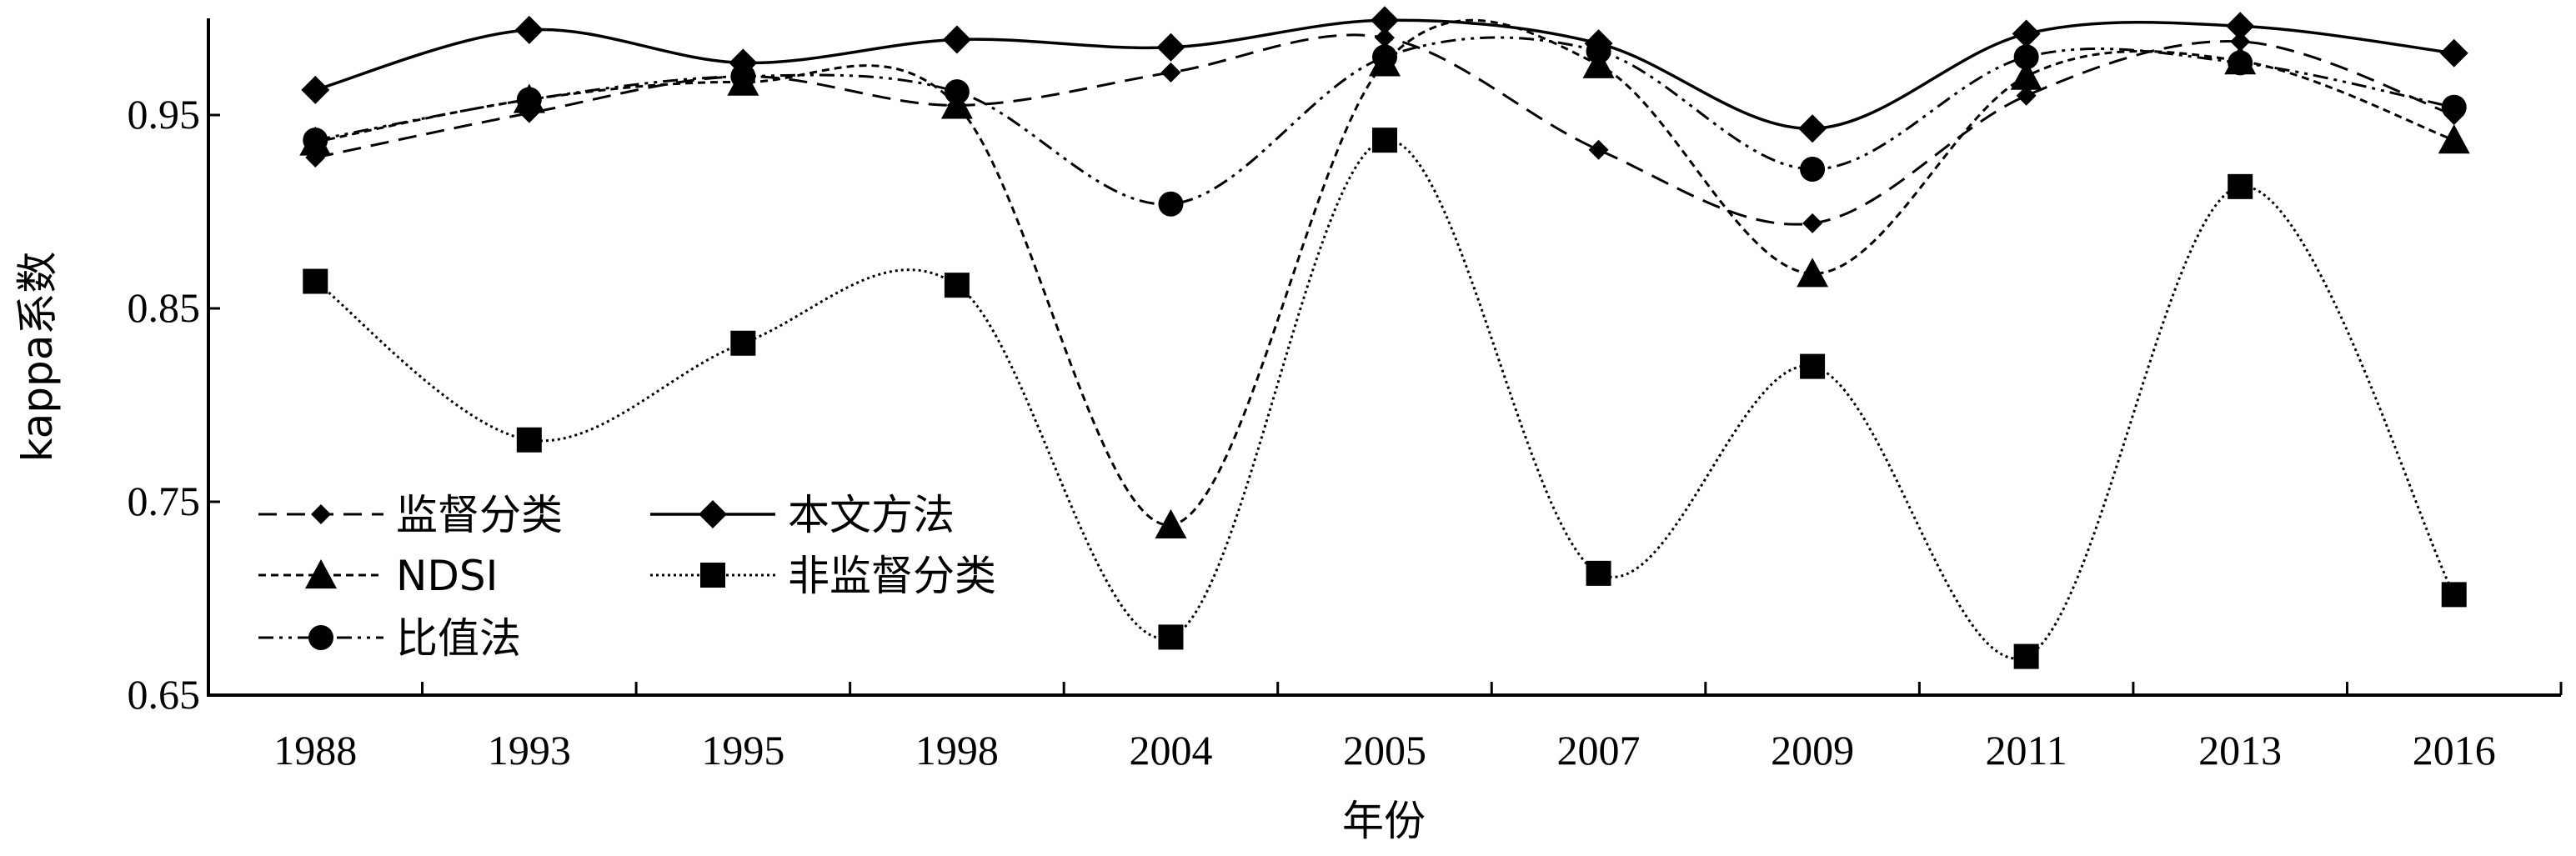 The height and width of the screenshot is (856, 2576). I want to click on x-tick-label: 2009, so click(1812, 750).